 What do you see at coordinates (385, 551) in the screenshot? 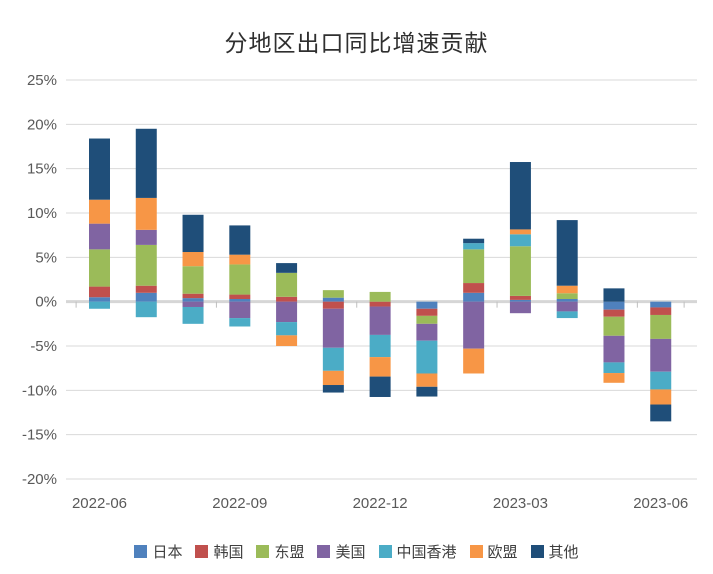
I see `legend-swatch-hongkong` at bounding box center [385, 551].